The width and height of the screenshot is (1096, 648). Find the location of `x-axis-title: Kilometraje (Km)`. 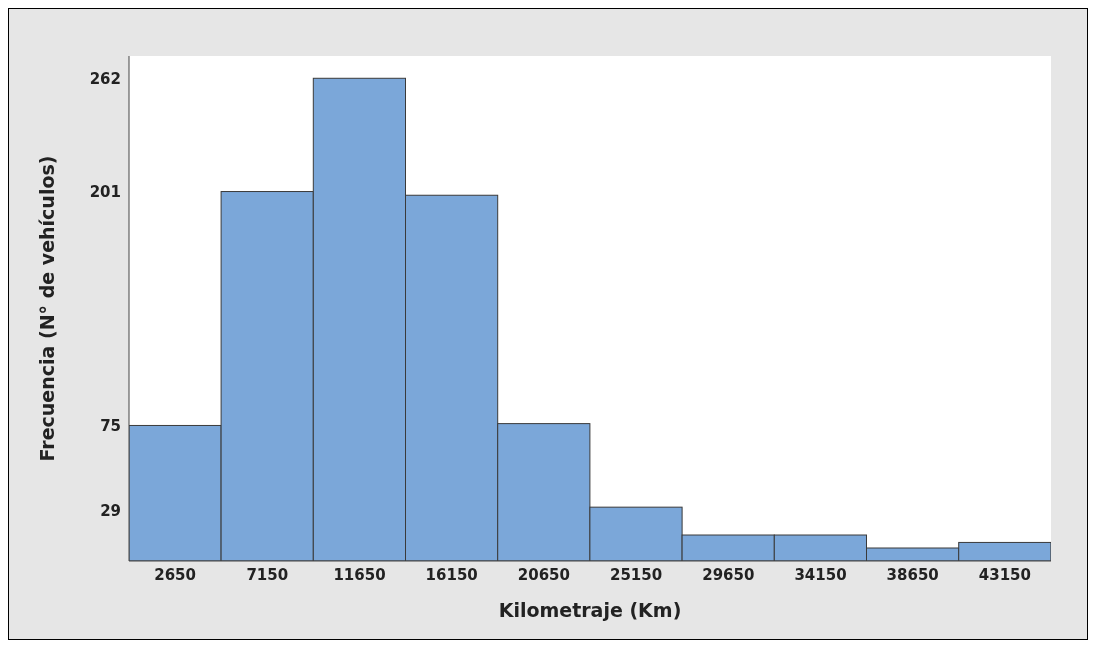

x-axis-title: Kilometraje (Km) is located at coordinates (590, 610).